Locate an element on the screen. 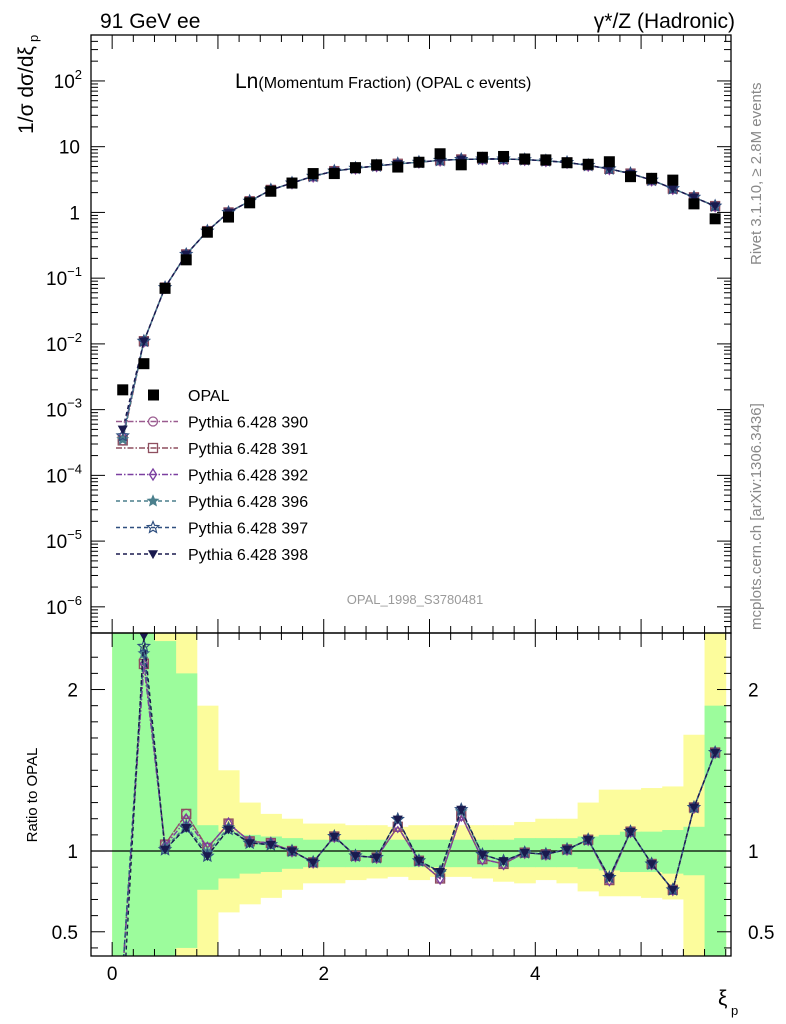  rivet-label: Rivet 3.1.10, ≥ 2.8M events is located at coordinates (756, 174).